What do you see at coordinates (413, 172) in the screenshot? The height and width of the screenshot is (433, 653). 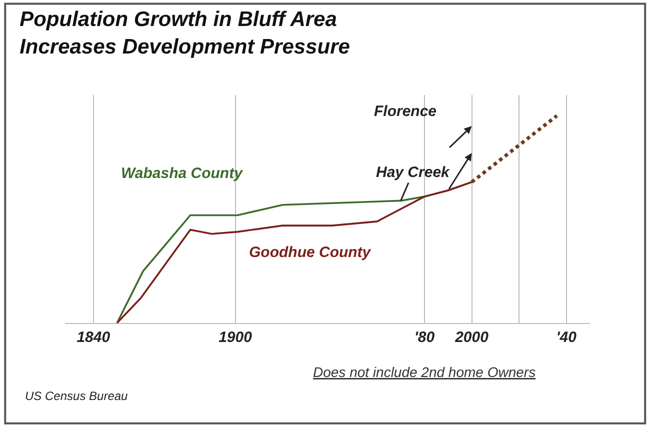 I see `annotation: Hay Creek` at bounding box center [413, 172].